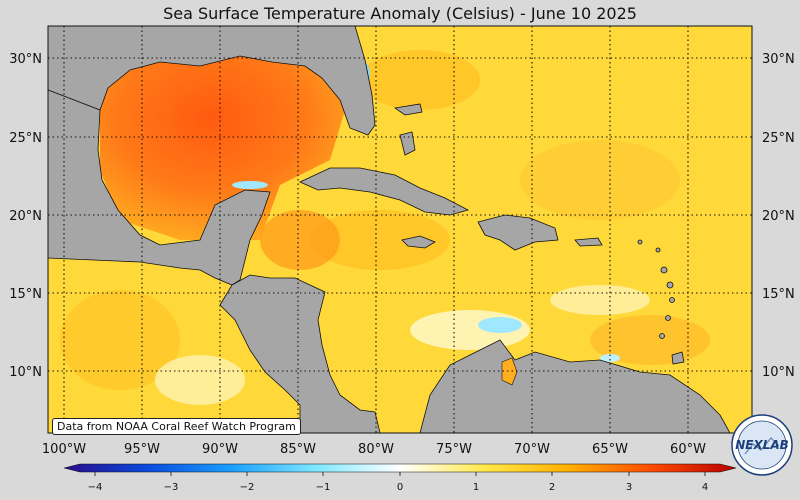 This screenshot has height=500, width=800. Describe the element at coordinates (159, 187) in the screenshot. I see `mexico-landmass` at that location.